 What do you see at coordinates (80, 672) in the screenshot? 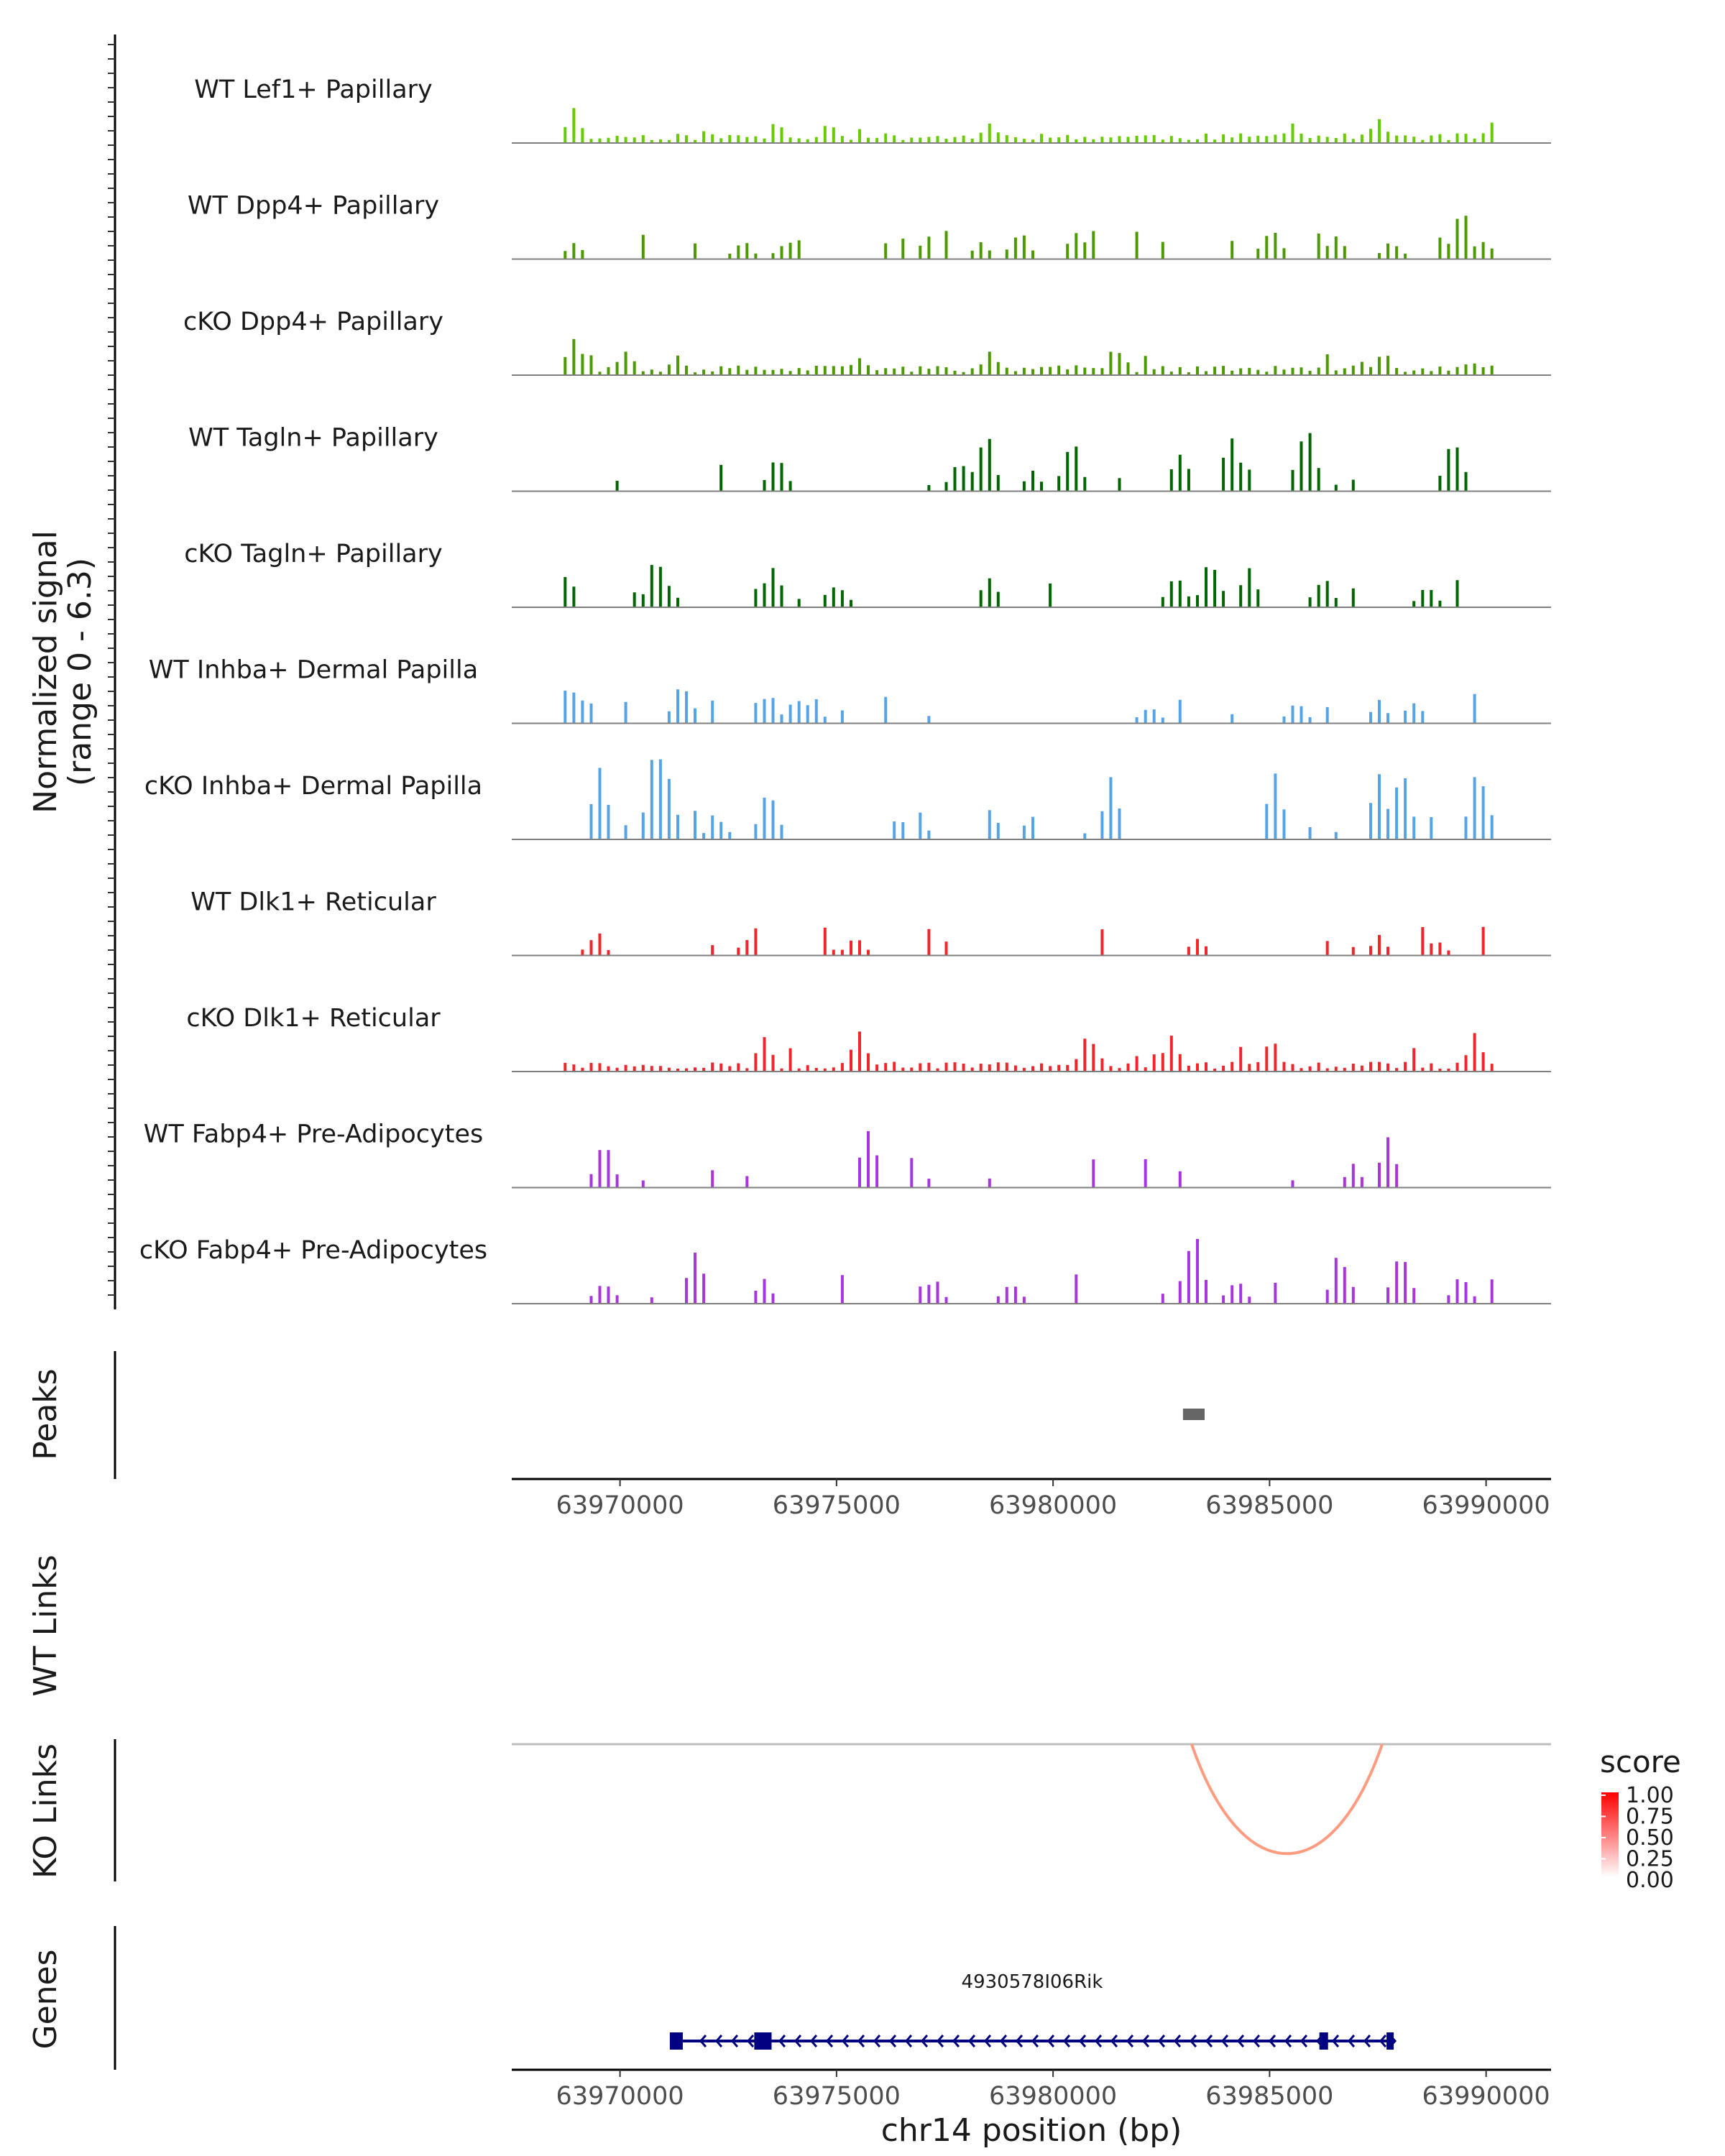
I see `coverage-ylabel-line2: (range 0 - 6.3)` at bounding box center [80, 672].